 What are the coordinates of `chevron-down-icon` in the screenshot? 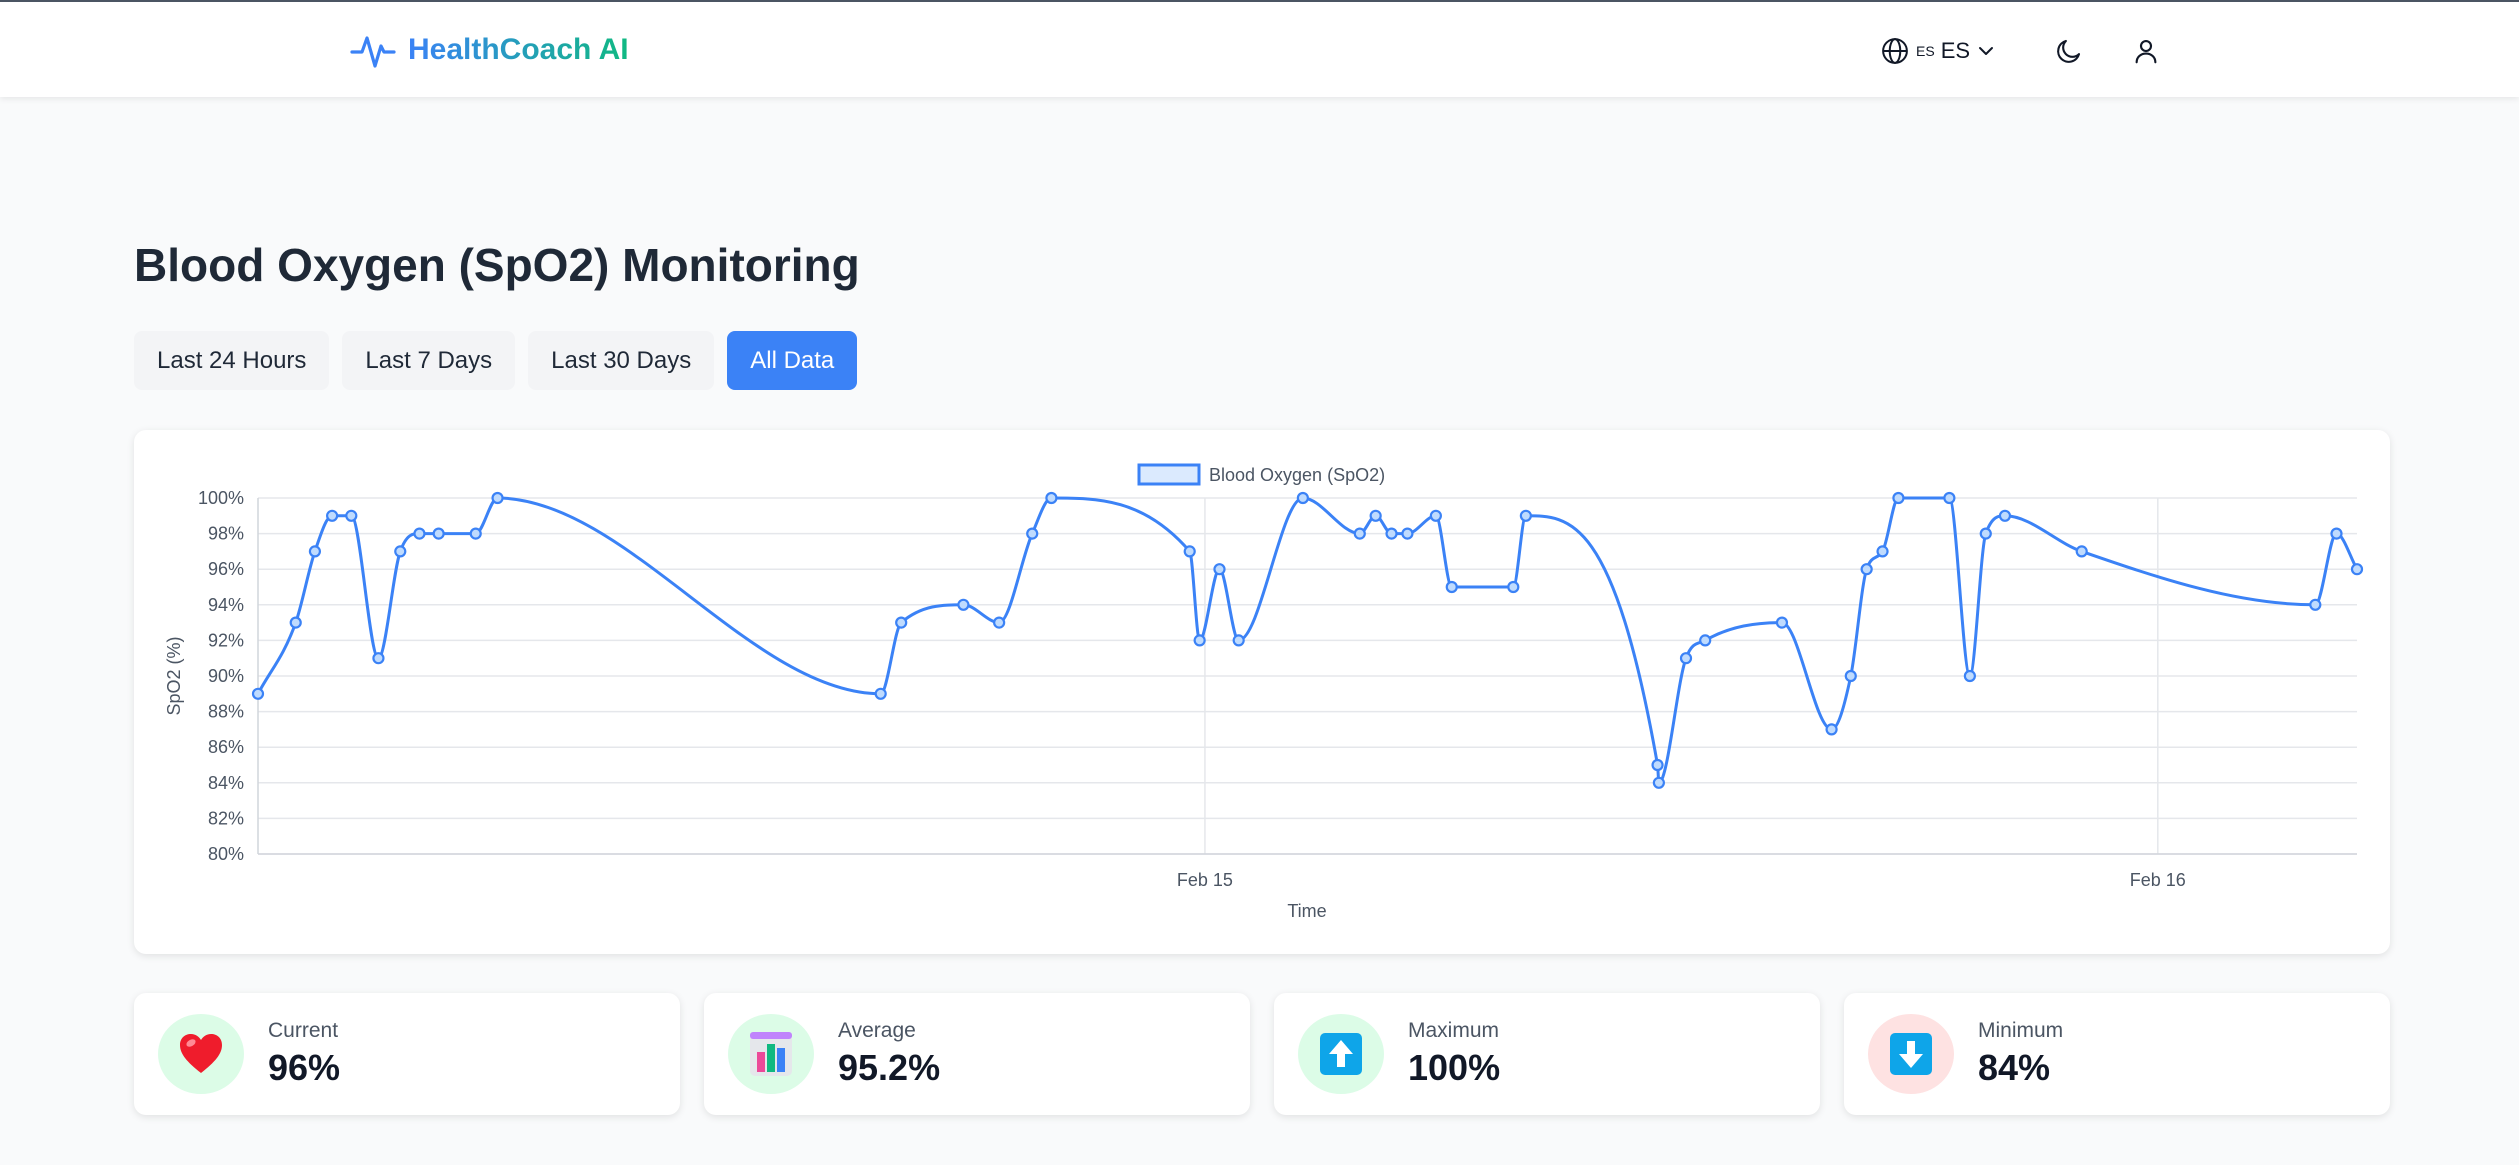 It's located at (1986, 51).